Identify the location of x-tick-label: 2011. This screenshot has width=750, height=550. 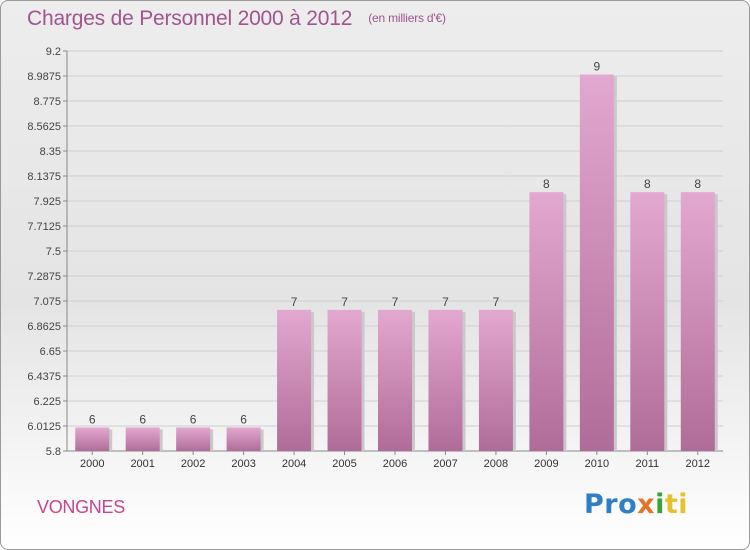
(647, 464).